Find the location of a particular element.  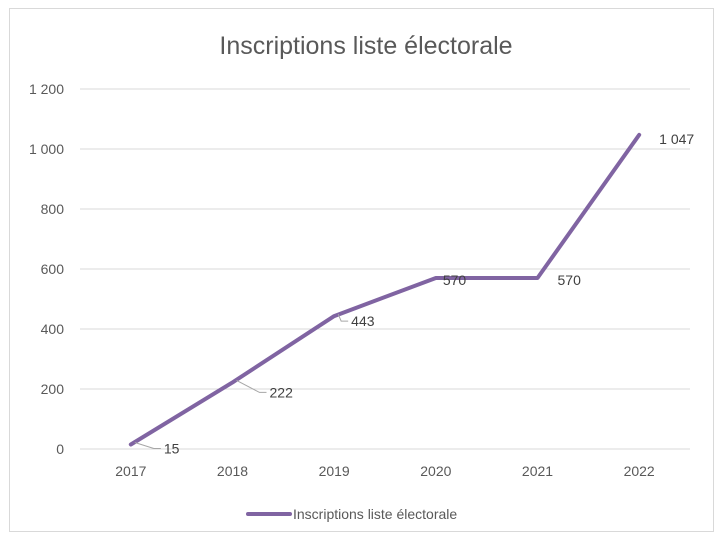

x-tick-label: 2019 is located at coordinates (334, 471).